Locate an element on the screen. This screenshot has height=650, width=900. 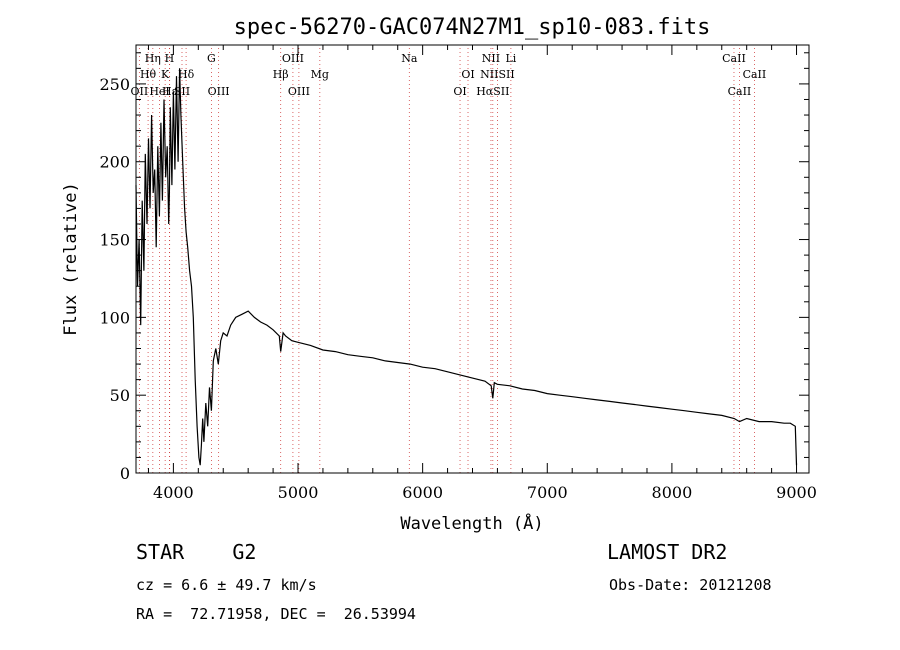
line-label: Hδ is located at coordinates (186, 74).